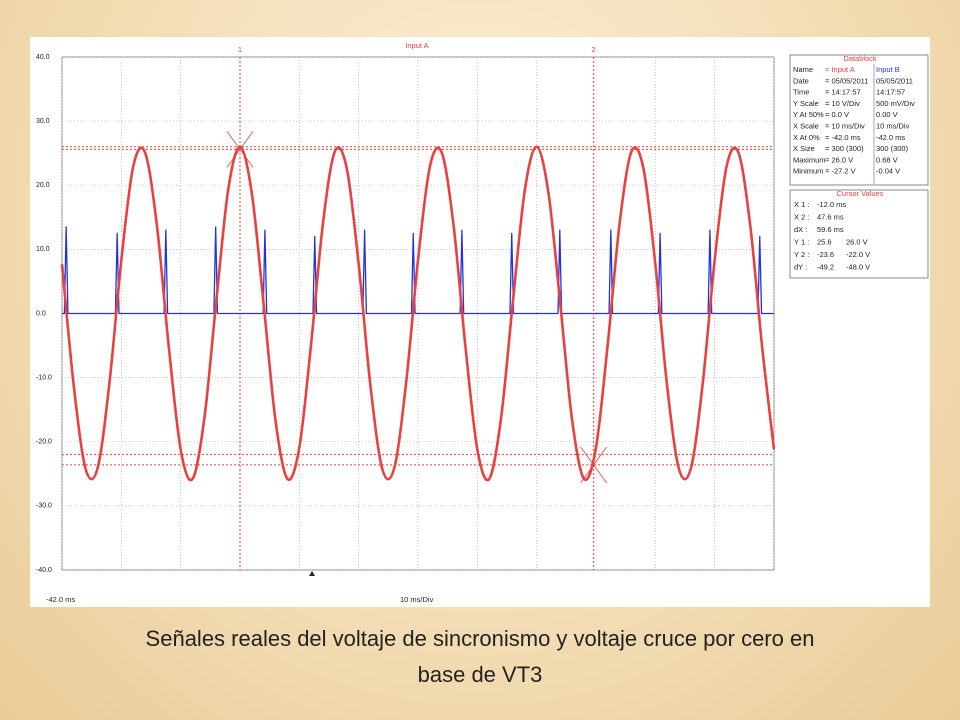 This screenshot has height=720, width=960. Describe the element at coordinates (842, 103) in the screenshot. I see `datablock-cell: = 10 V/Div` at that location.